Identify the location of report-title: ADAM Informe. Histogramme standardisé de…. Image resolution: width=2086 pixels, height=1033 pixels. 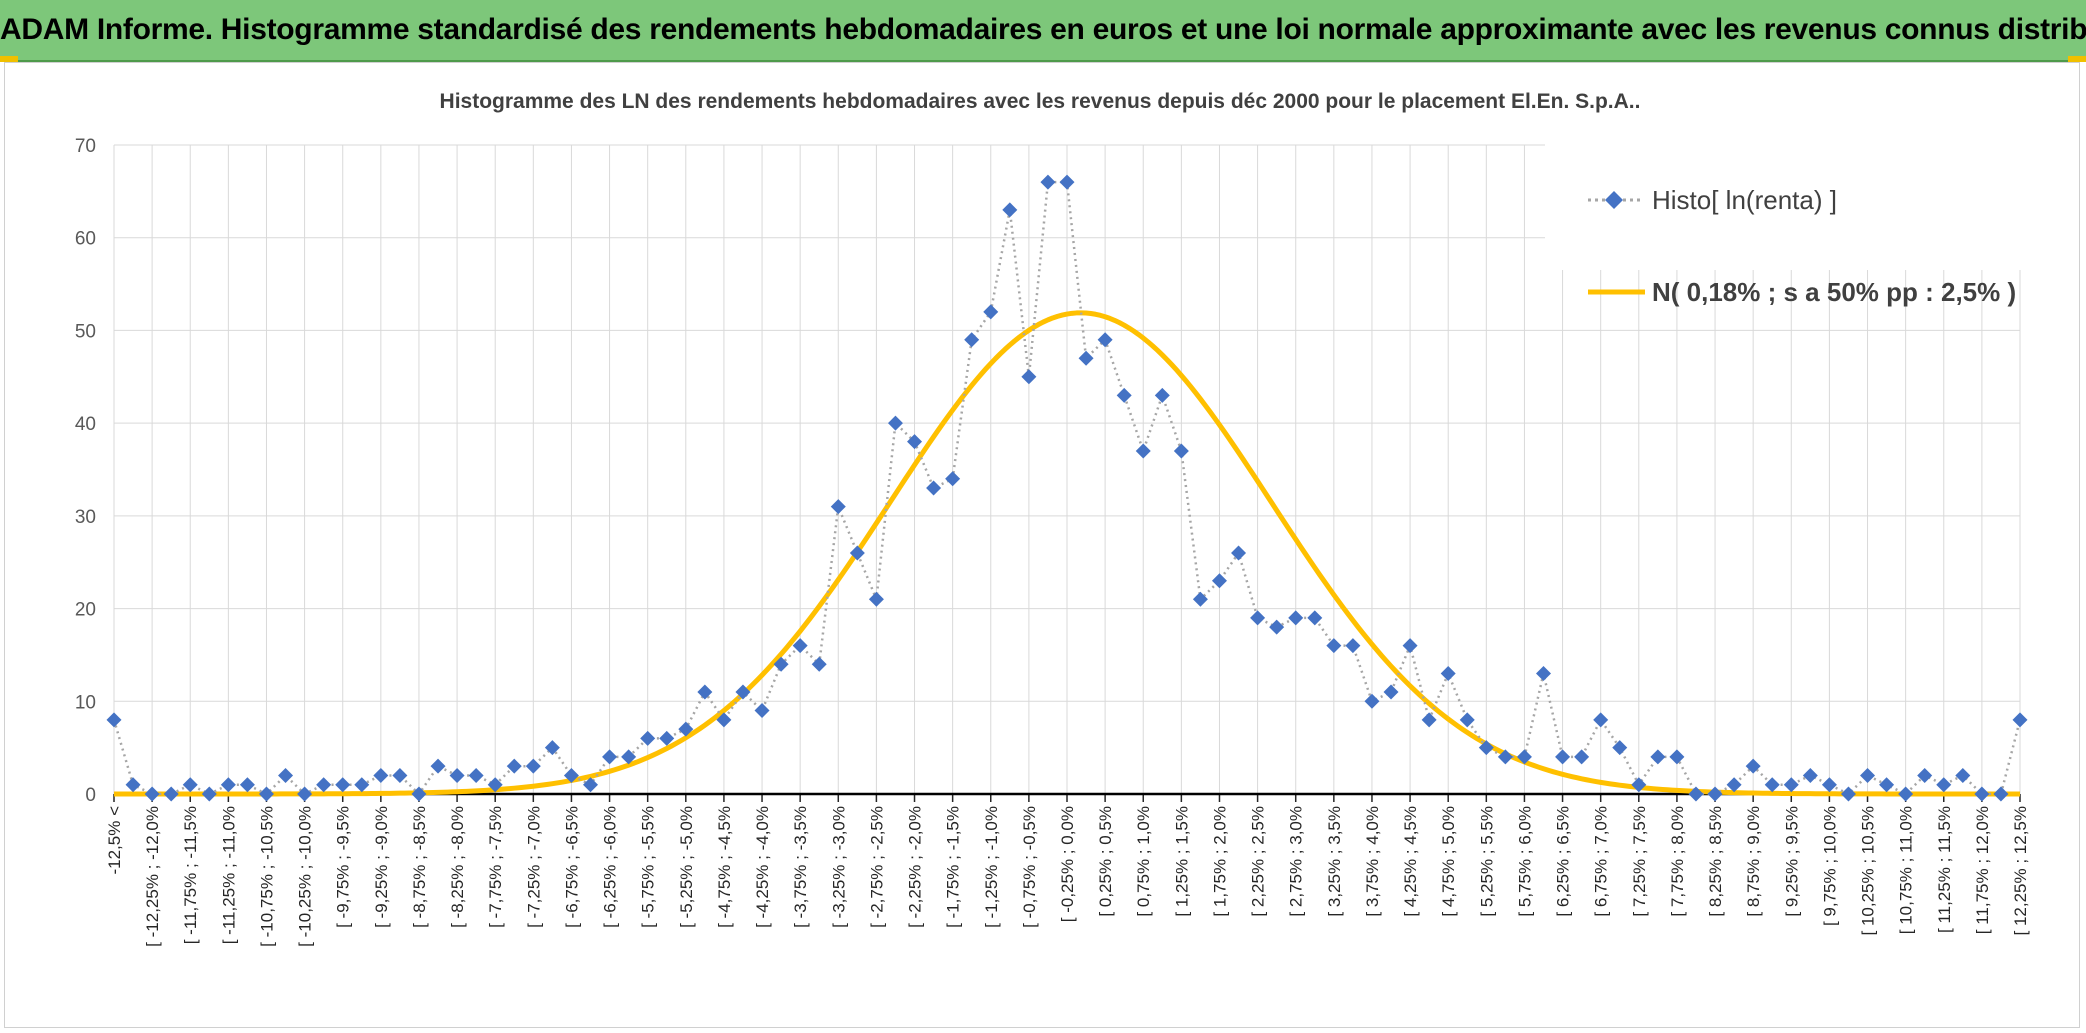
(1043, 29).